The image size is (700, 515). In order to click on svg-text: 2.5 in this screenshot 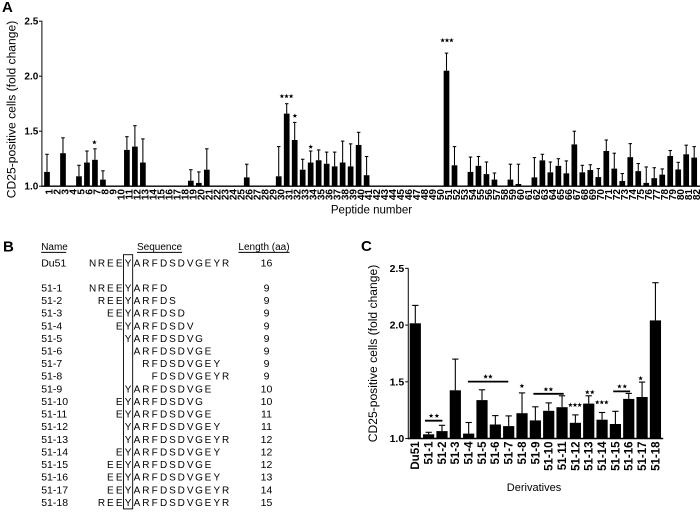, I will do `click(397, 269)`.